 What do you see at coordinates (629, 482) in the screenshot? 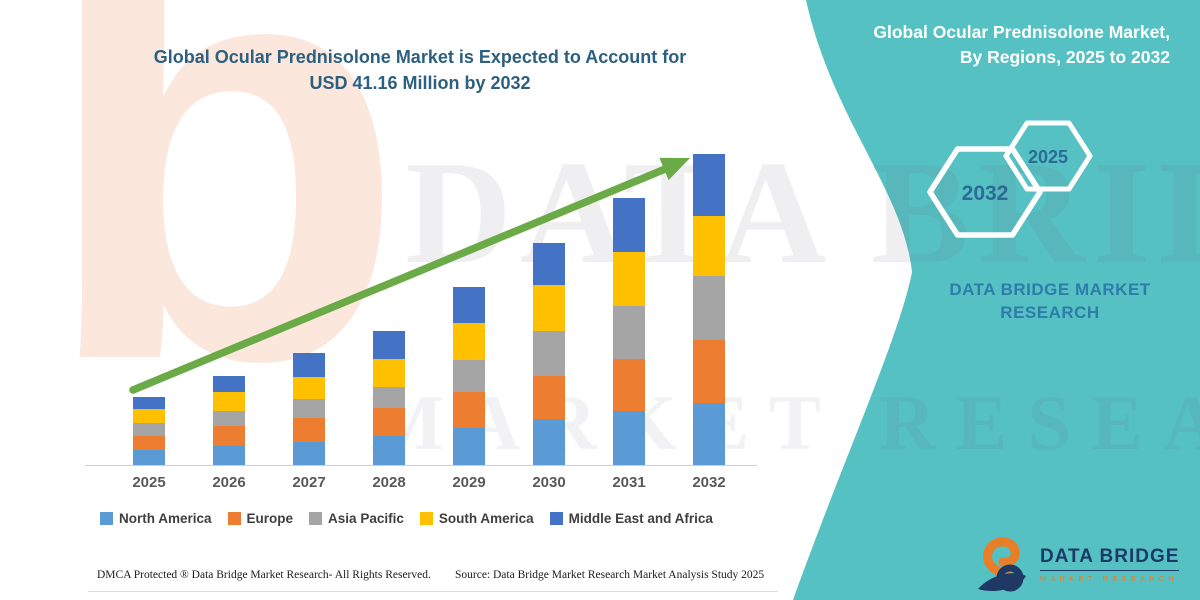
I see `x-axis-label-2031: 2031` at bounding box center [629, 482].